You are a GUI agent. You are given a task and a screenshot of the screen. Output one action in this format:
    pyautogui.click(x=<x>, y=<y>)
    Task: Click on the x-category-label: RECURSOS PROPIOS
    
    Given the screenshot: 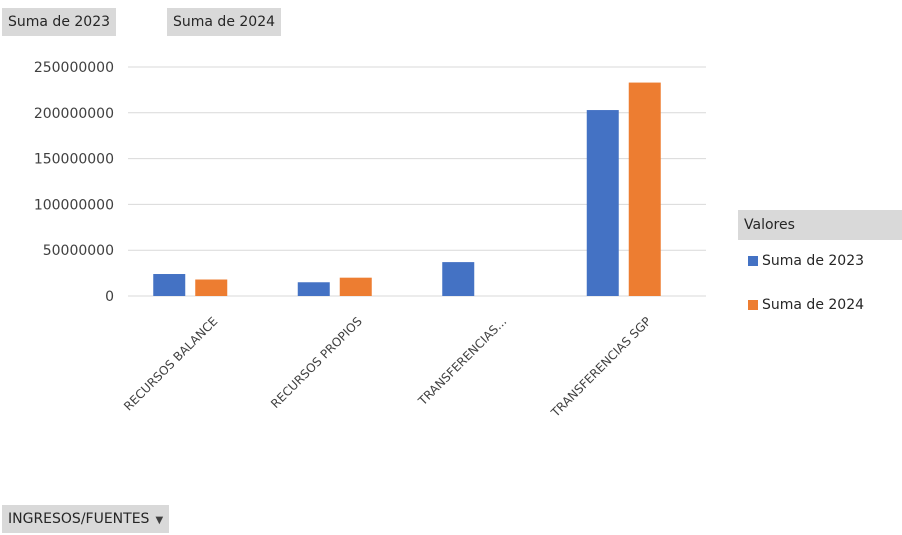 What is the action you would take?
    pyautogui.click(x=316, y=362)
    